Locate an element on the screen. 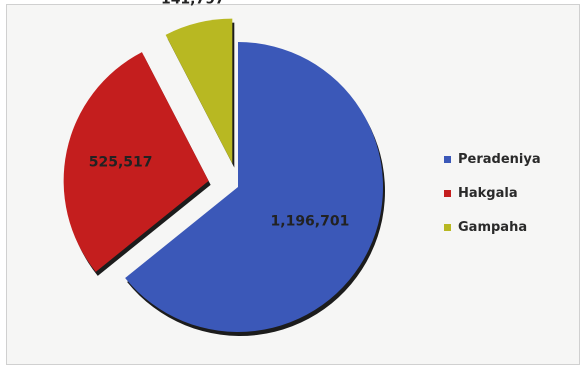 This screenshot has width=584, height=369. pie-slice-hakgala is located at coordinates (136, 162).